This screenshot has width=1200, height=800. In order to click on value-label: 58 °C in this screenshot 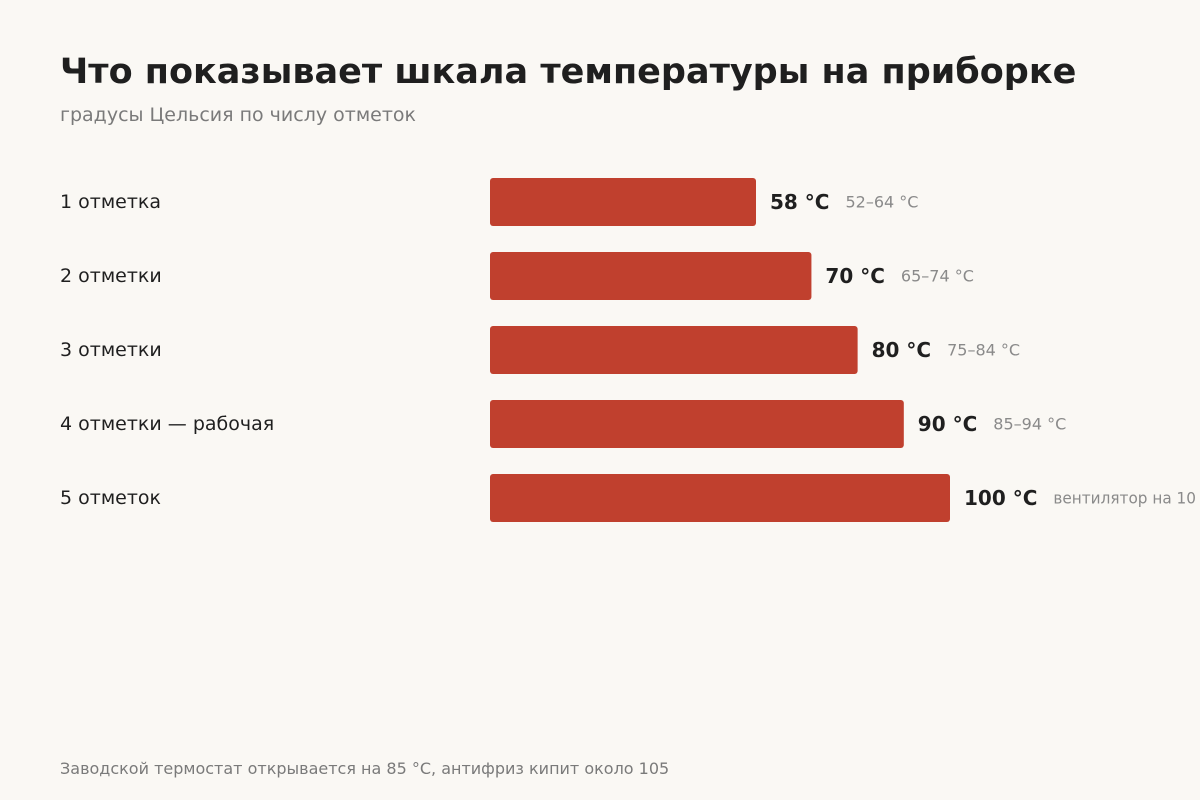, I will do `click(799, 202)`.